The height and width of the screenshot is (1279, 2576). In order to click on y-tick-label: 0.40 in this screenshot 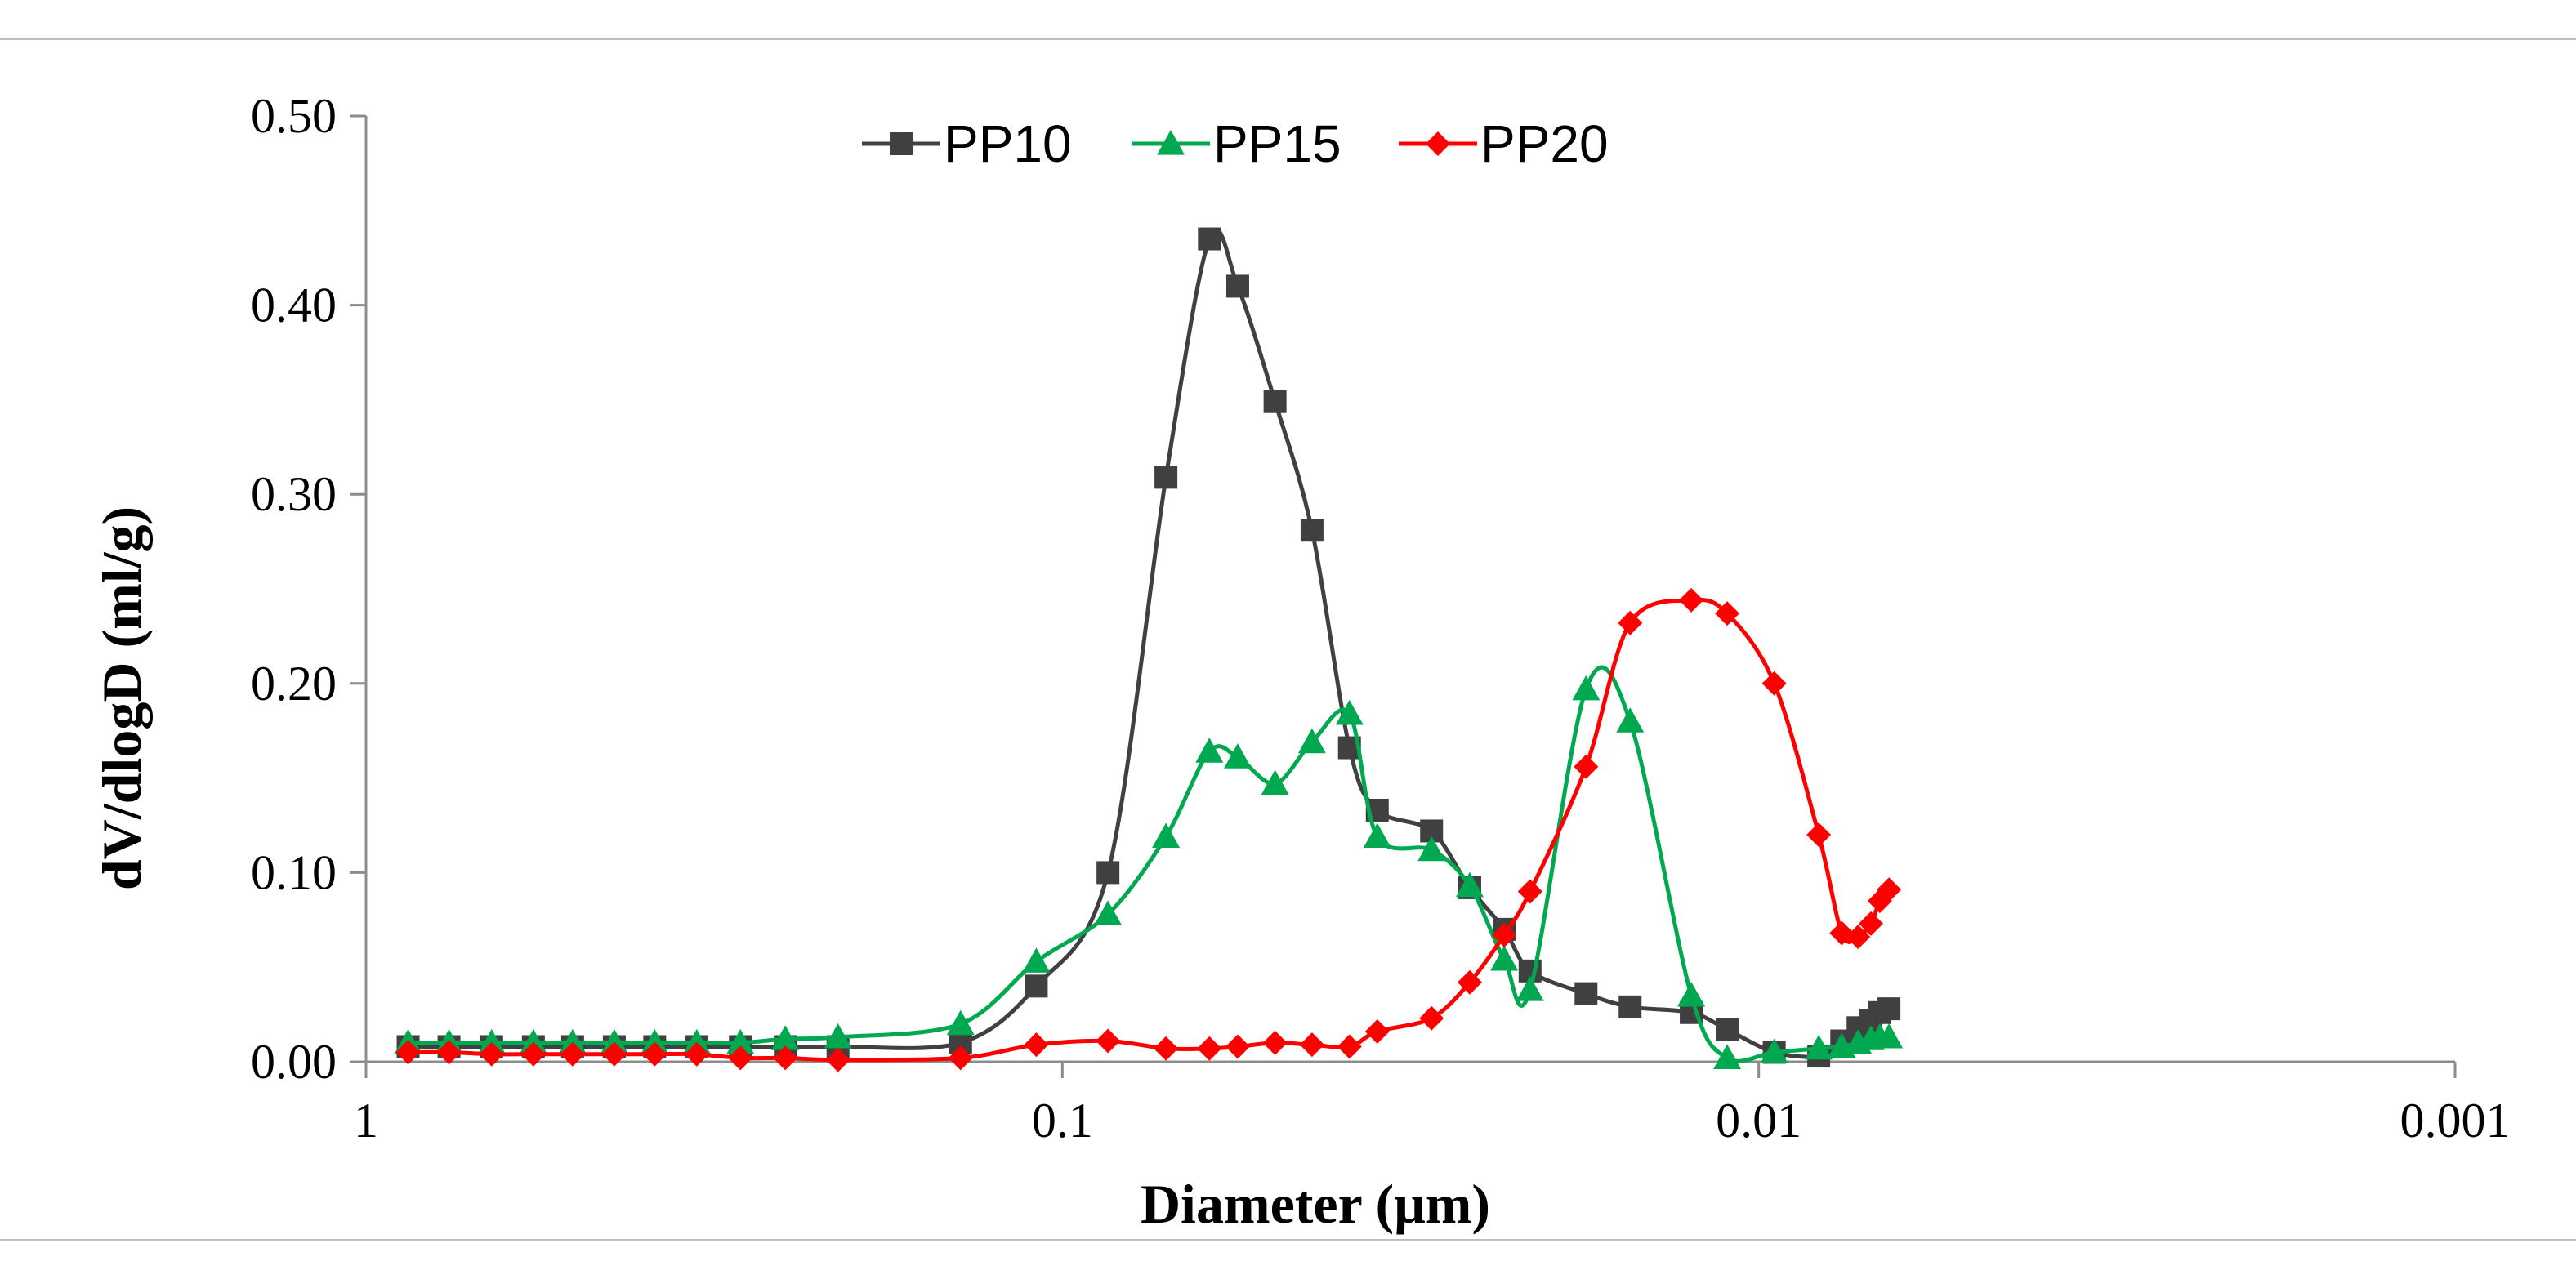, I will do `click(294, 305)`.